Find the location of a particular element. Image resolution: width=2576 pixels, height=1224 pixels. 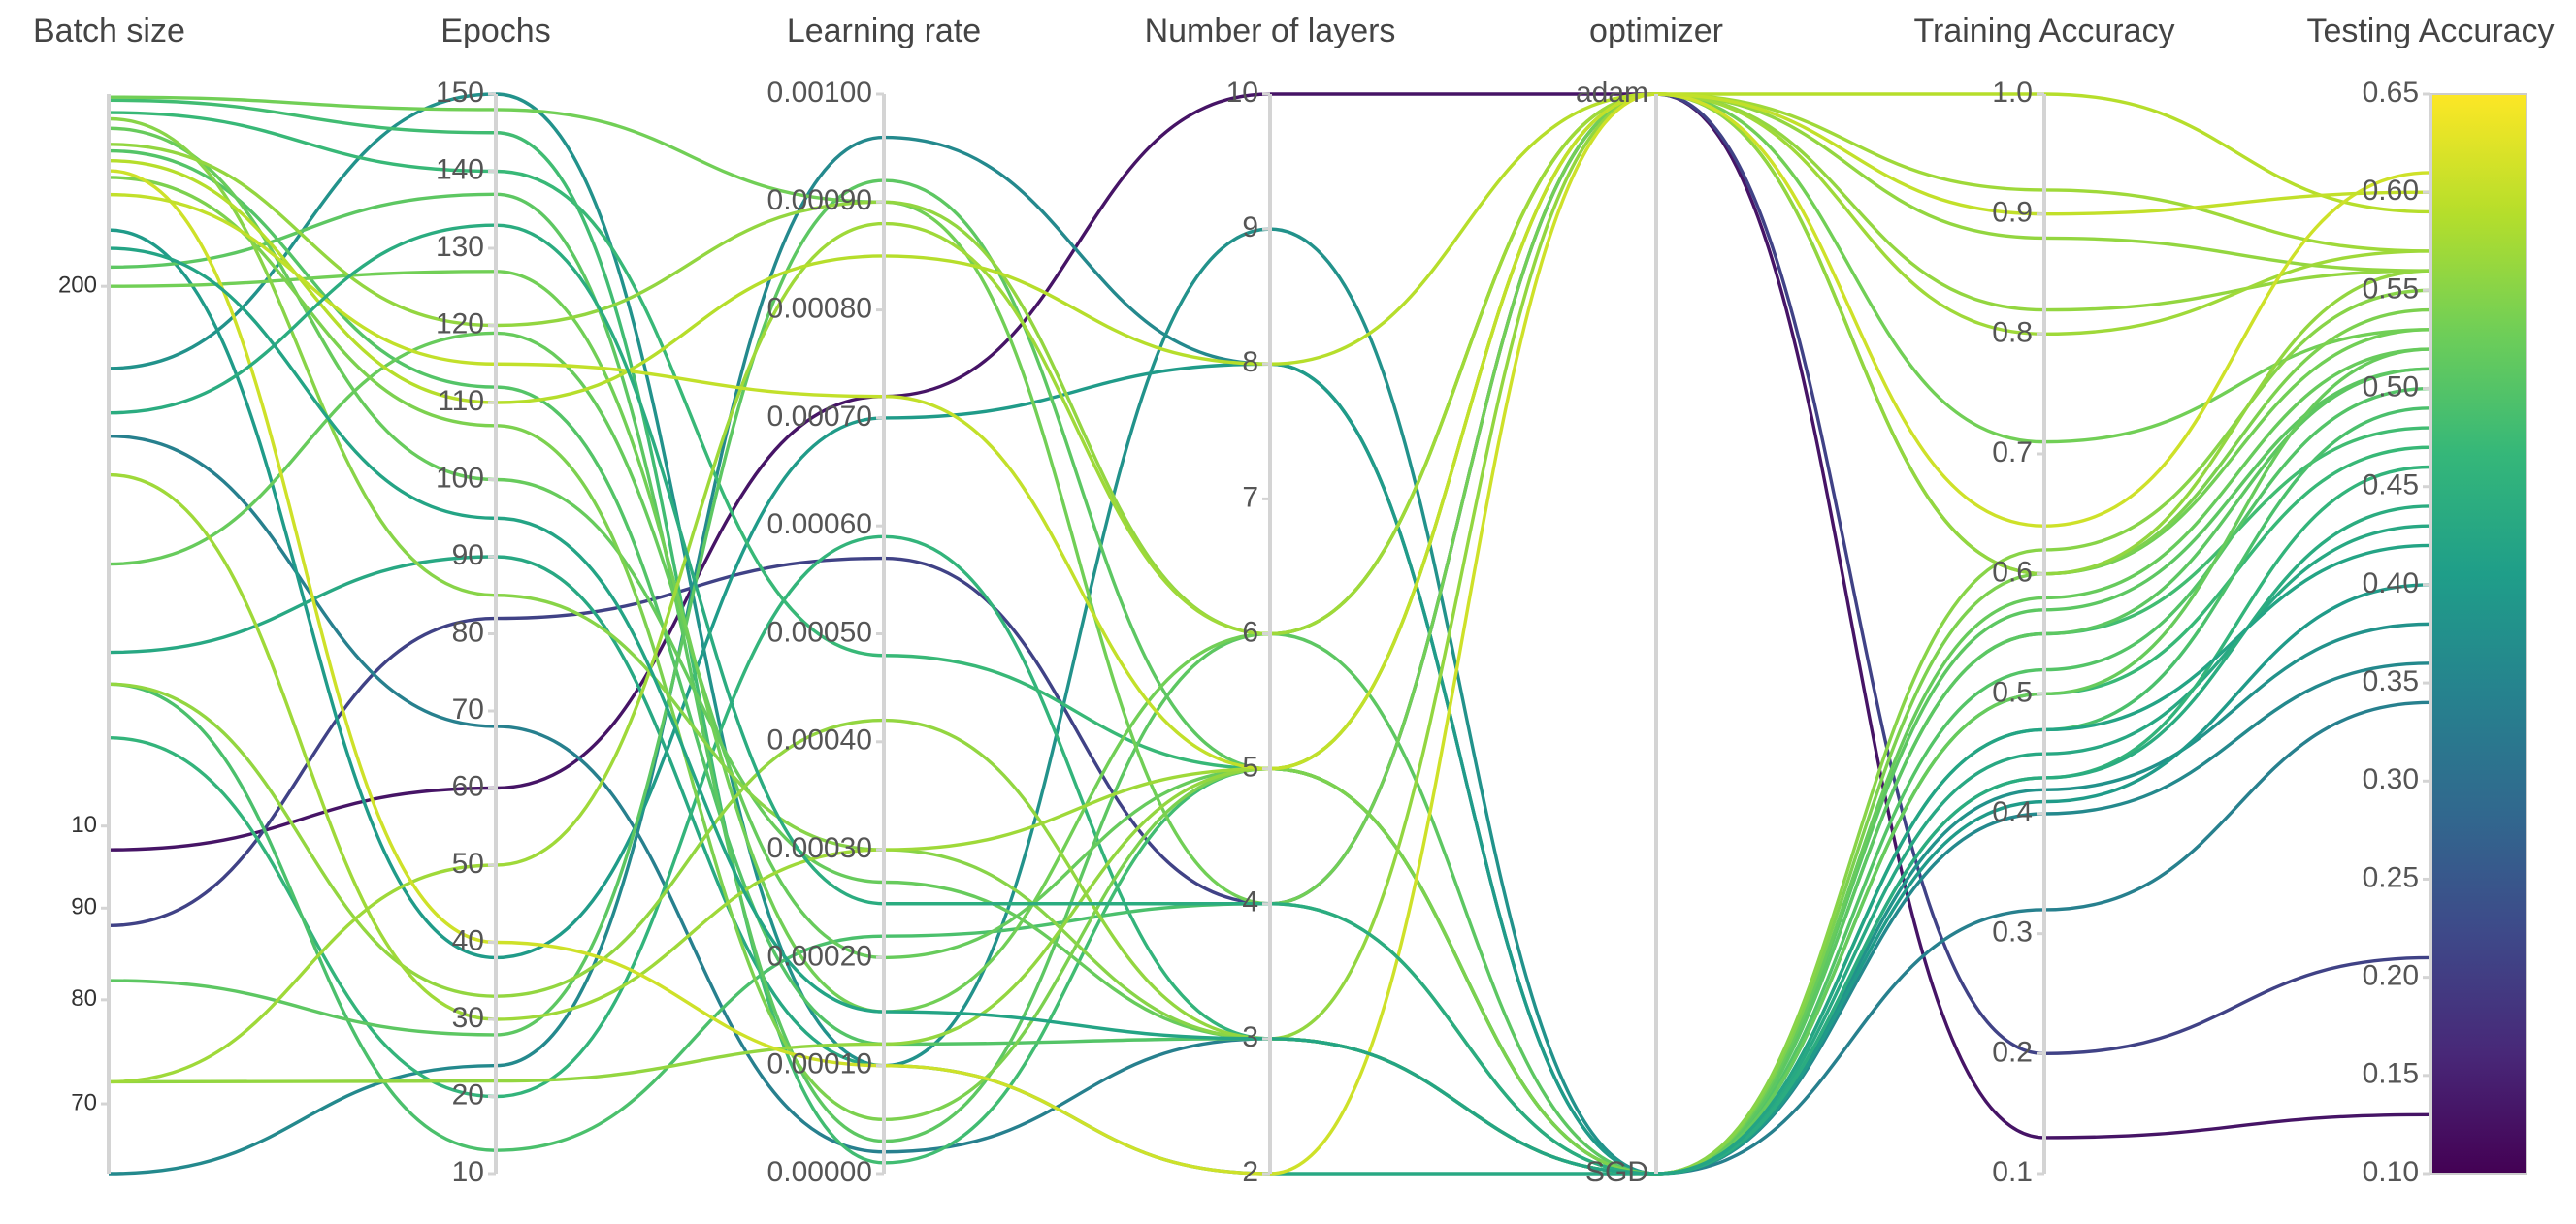

tick-label: 100 is located at coordinates (460, 478).